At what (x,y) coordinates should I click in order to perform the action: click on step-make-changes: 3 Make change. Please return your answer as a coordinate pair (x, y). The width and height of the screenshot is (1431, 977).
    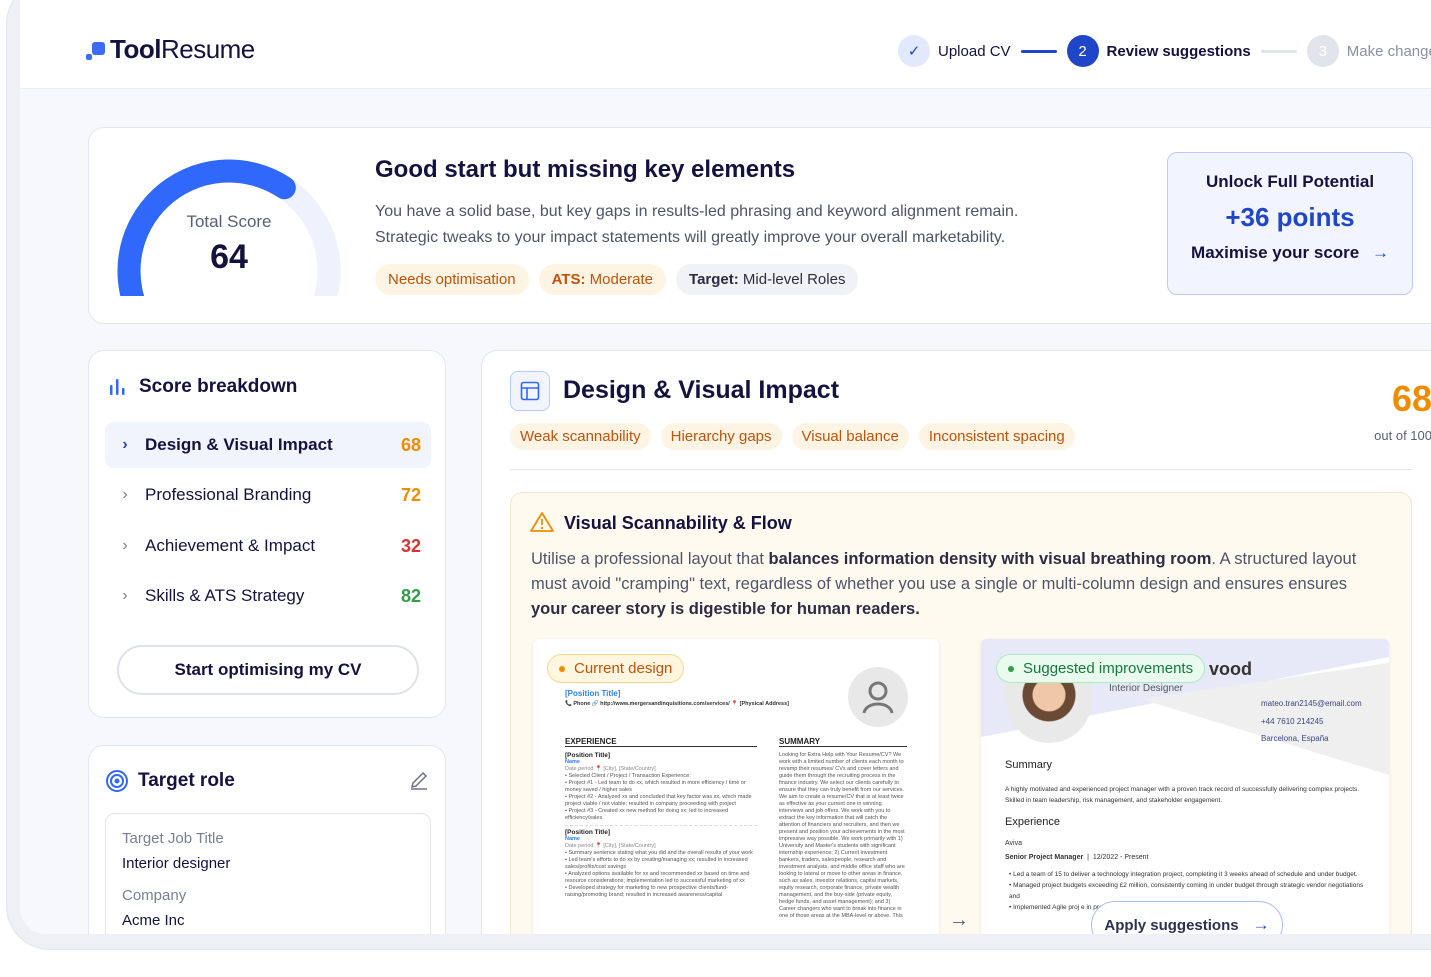
    Looking at the image, I should click on (1368, 51).